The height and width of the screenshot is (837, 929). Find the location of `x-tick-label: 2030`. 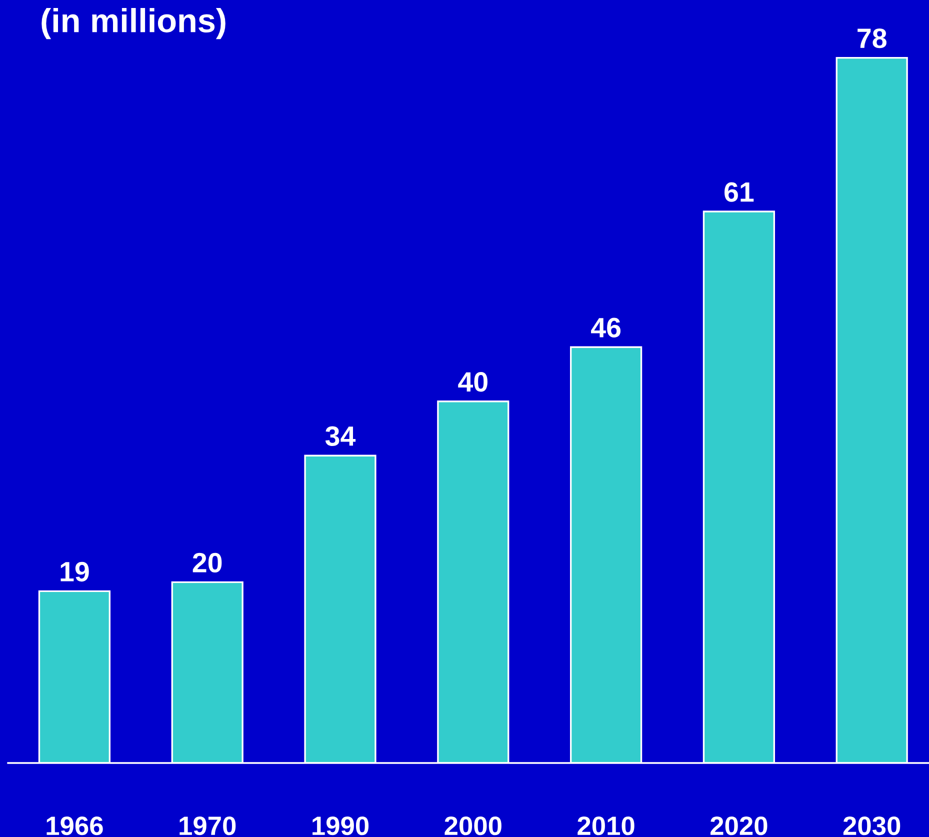

x-tick-label: 2030 is located at coordinates (871, 826).